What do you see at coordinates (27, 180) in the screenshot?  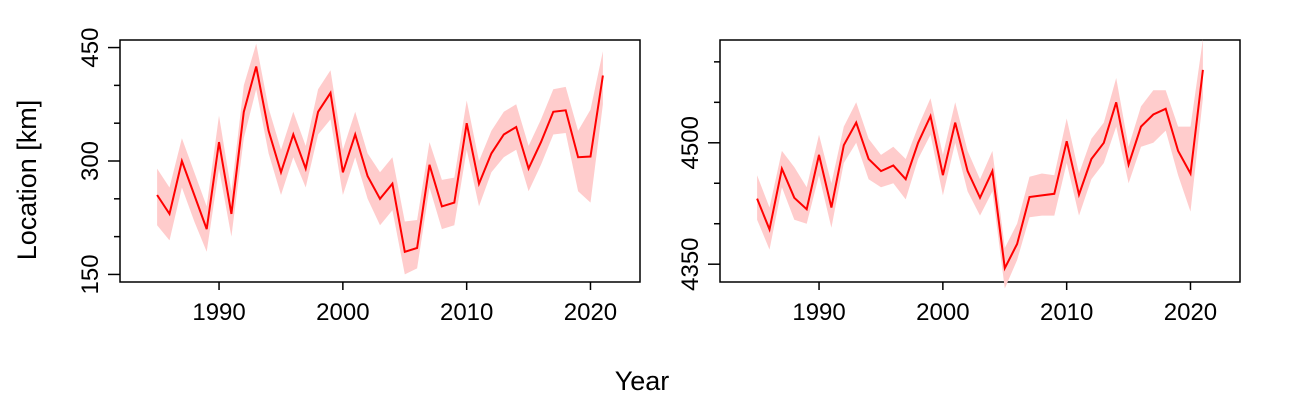 I see `y-axis-title: Location [km]` at bounding box center [27, 180].